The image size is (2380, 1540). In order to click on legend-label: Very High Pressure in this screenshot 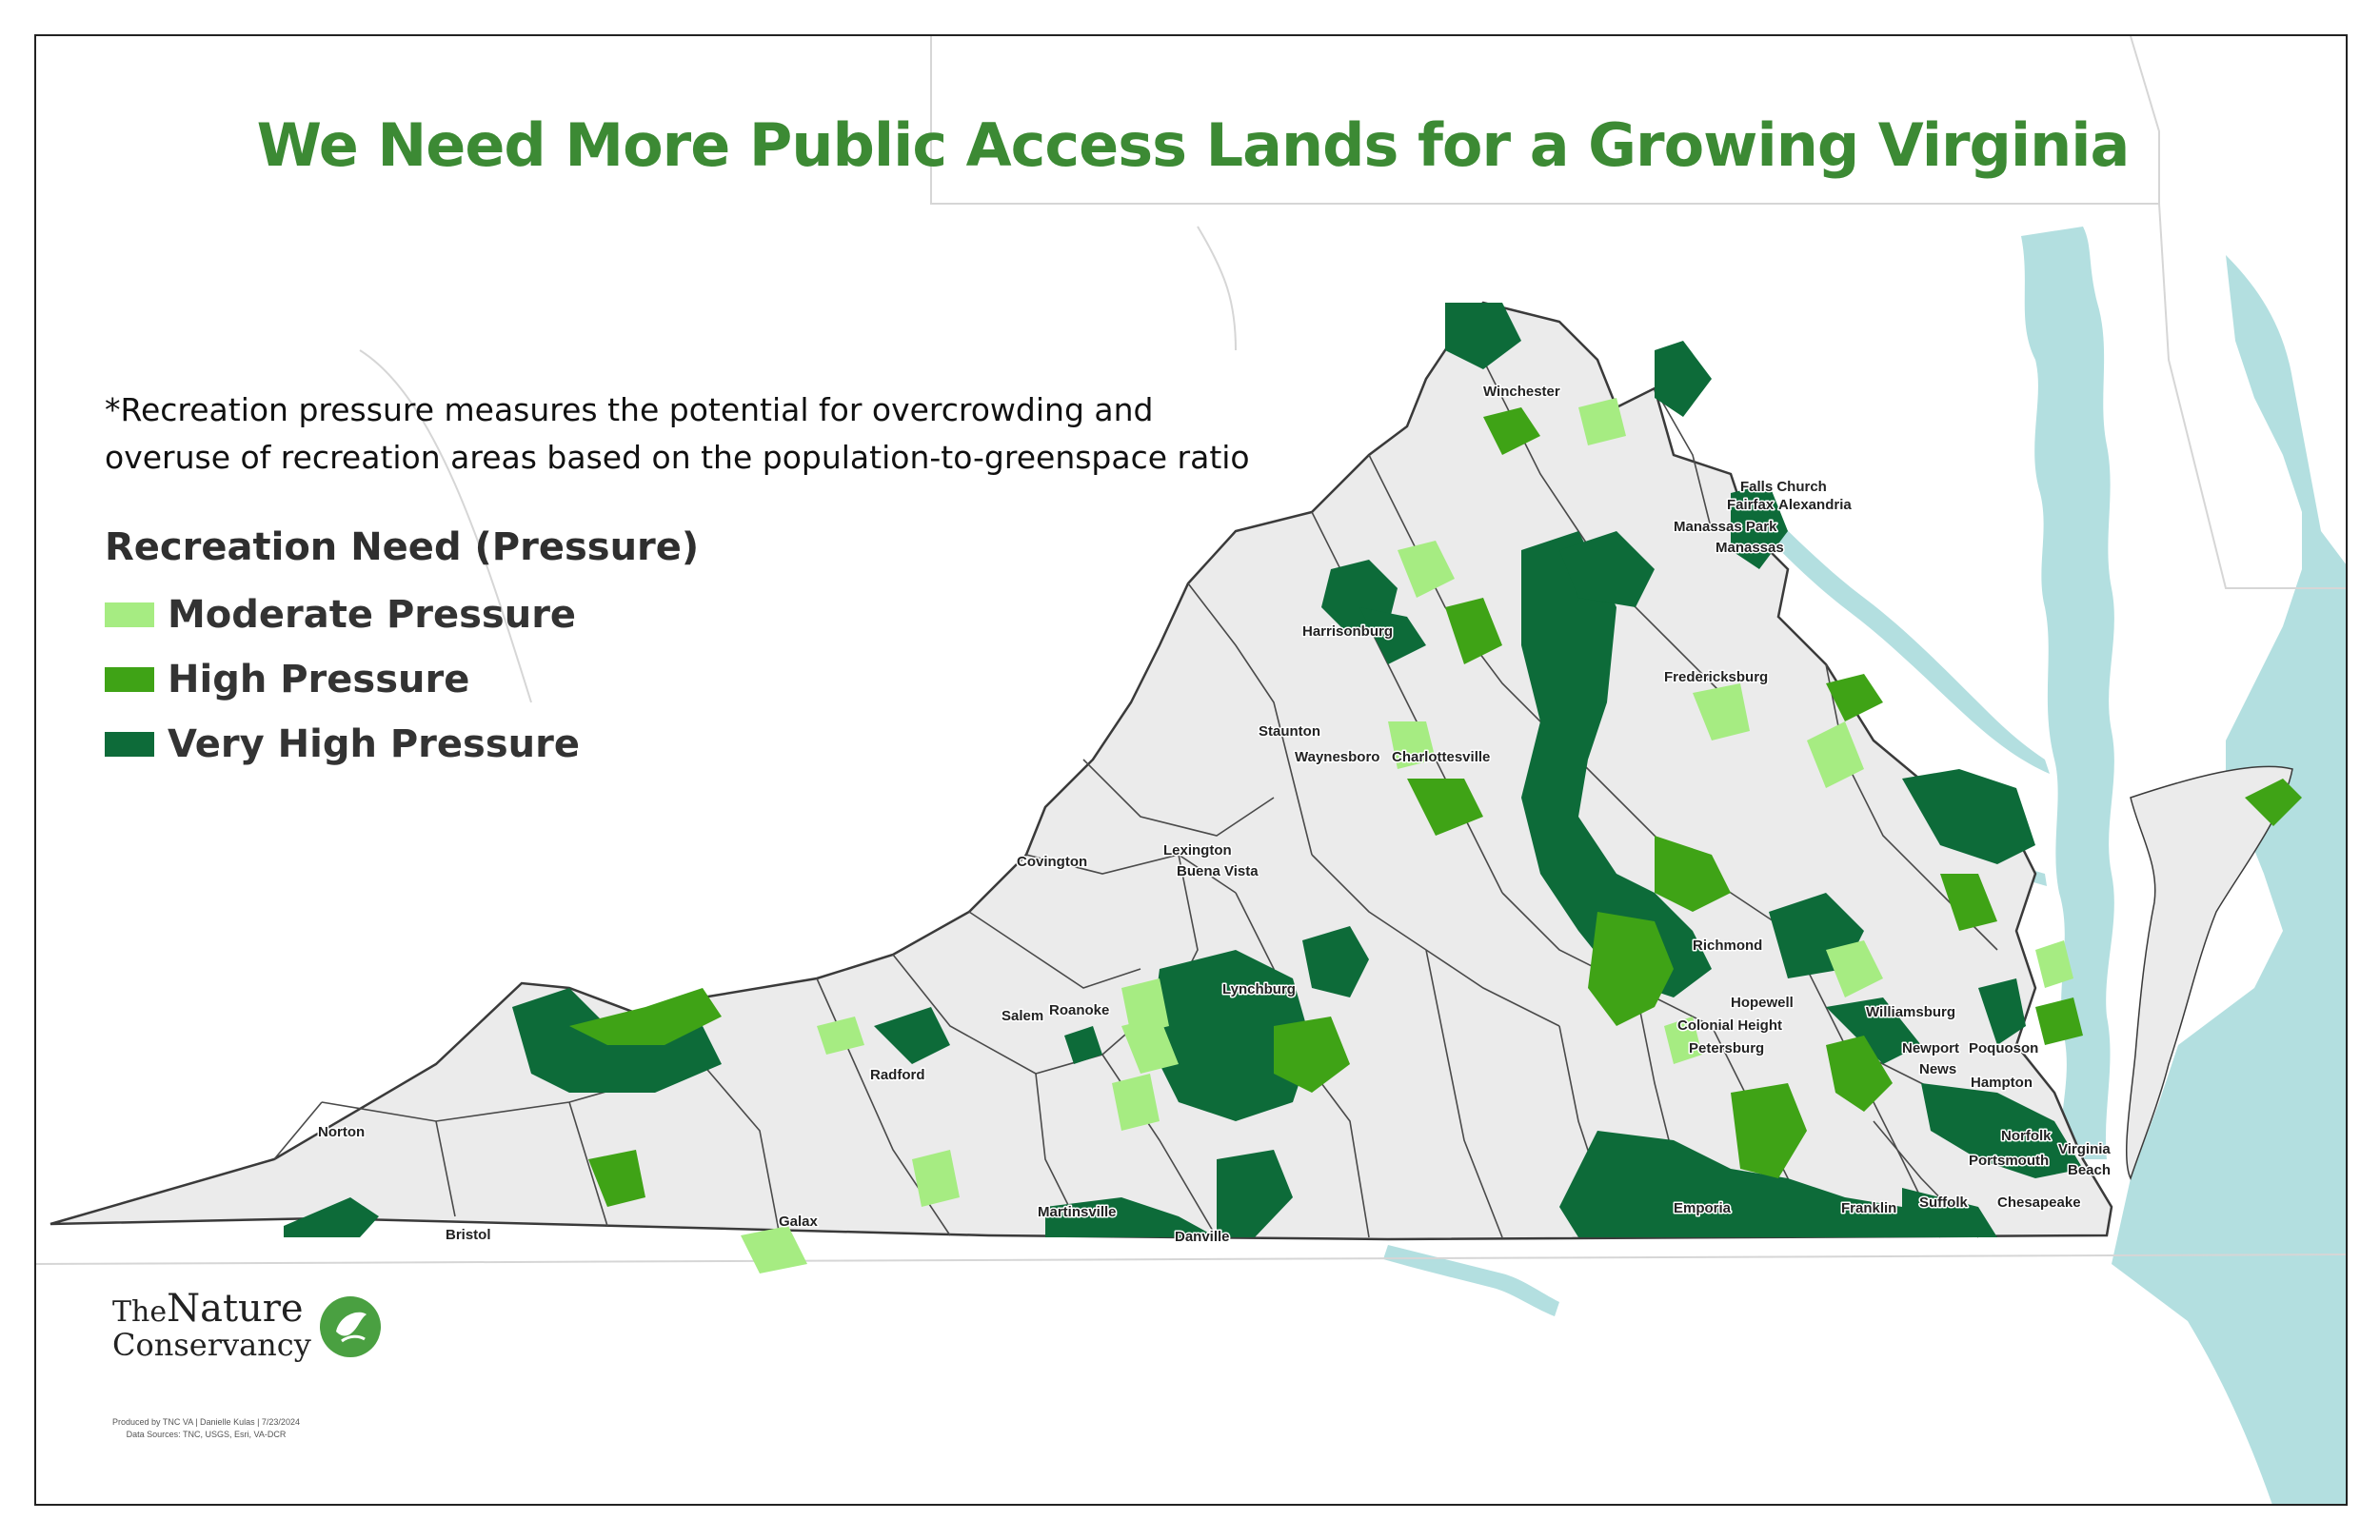, I will do `click(374, 744)`.